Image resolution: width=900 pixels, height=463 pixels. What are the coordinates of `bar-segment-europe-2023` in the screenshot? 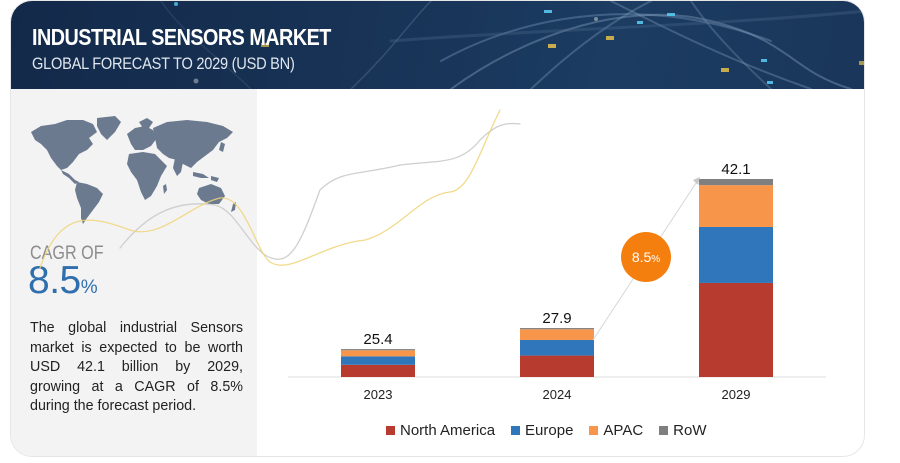 It's located at (378, 360).